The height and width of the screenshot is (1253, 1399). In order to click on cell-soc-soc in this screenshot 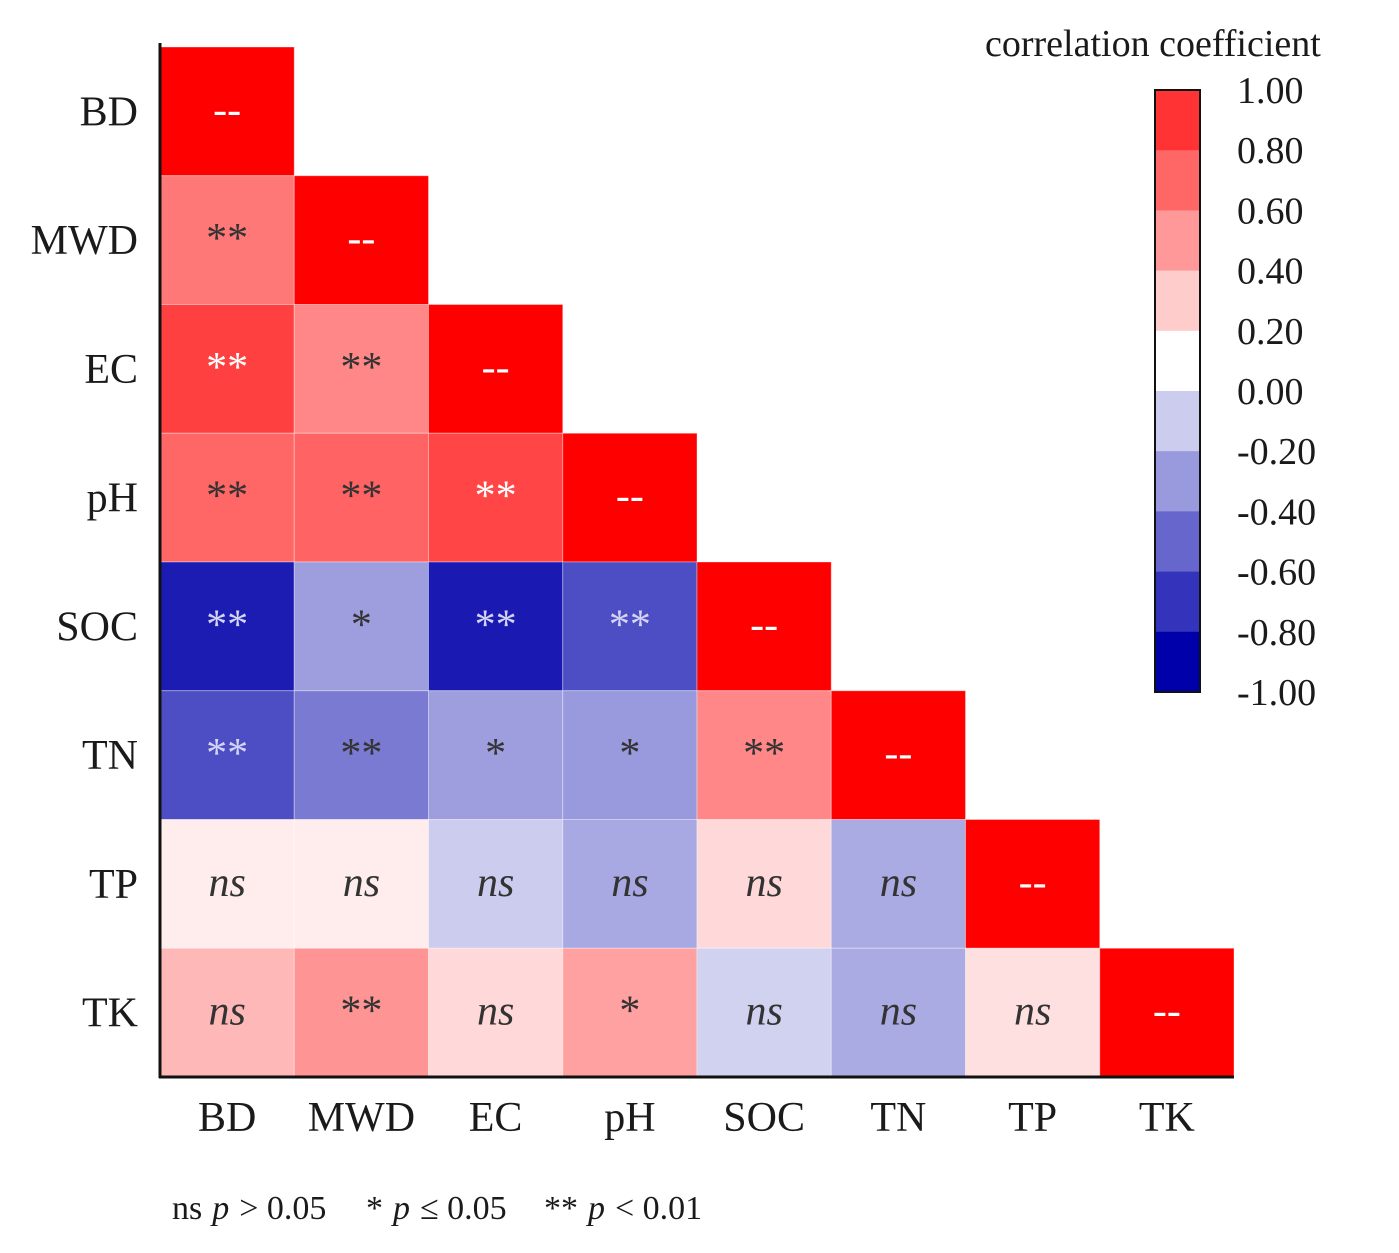, I will do `click(764, 626)`.